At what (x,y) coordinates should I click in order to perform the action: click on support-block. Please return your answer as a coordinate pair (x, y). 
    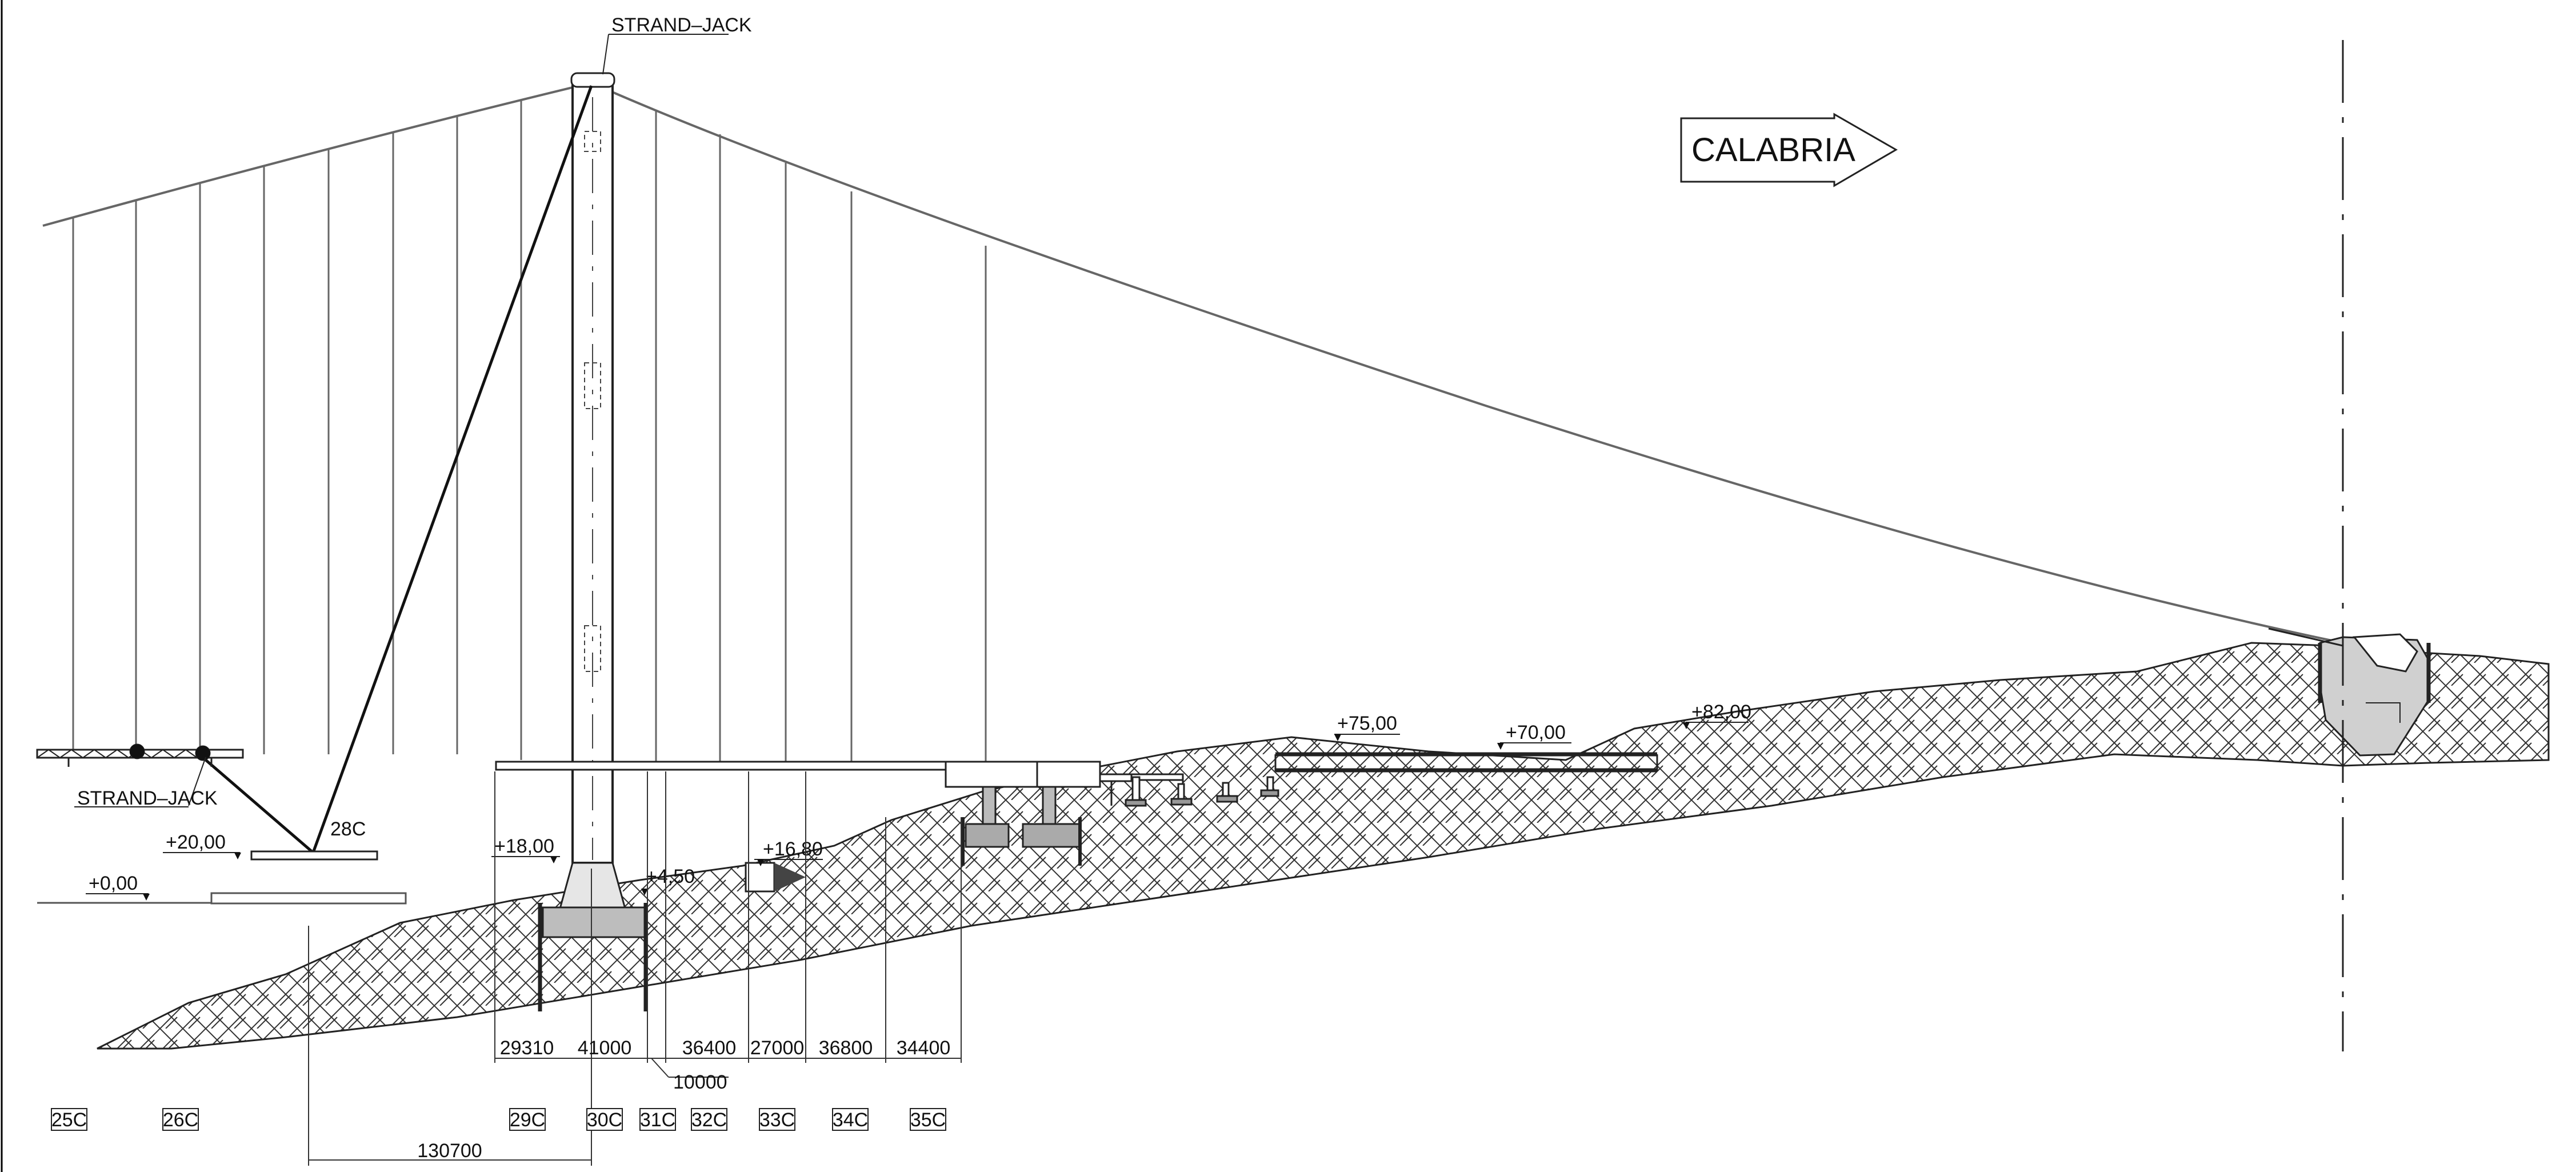
    Looking at the image, I should click on (760, 877).